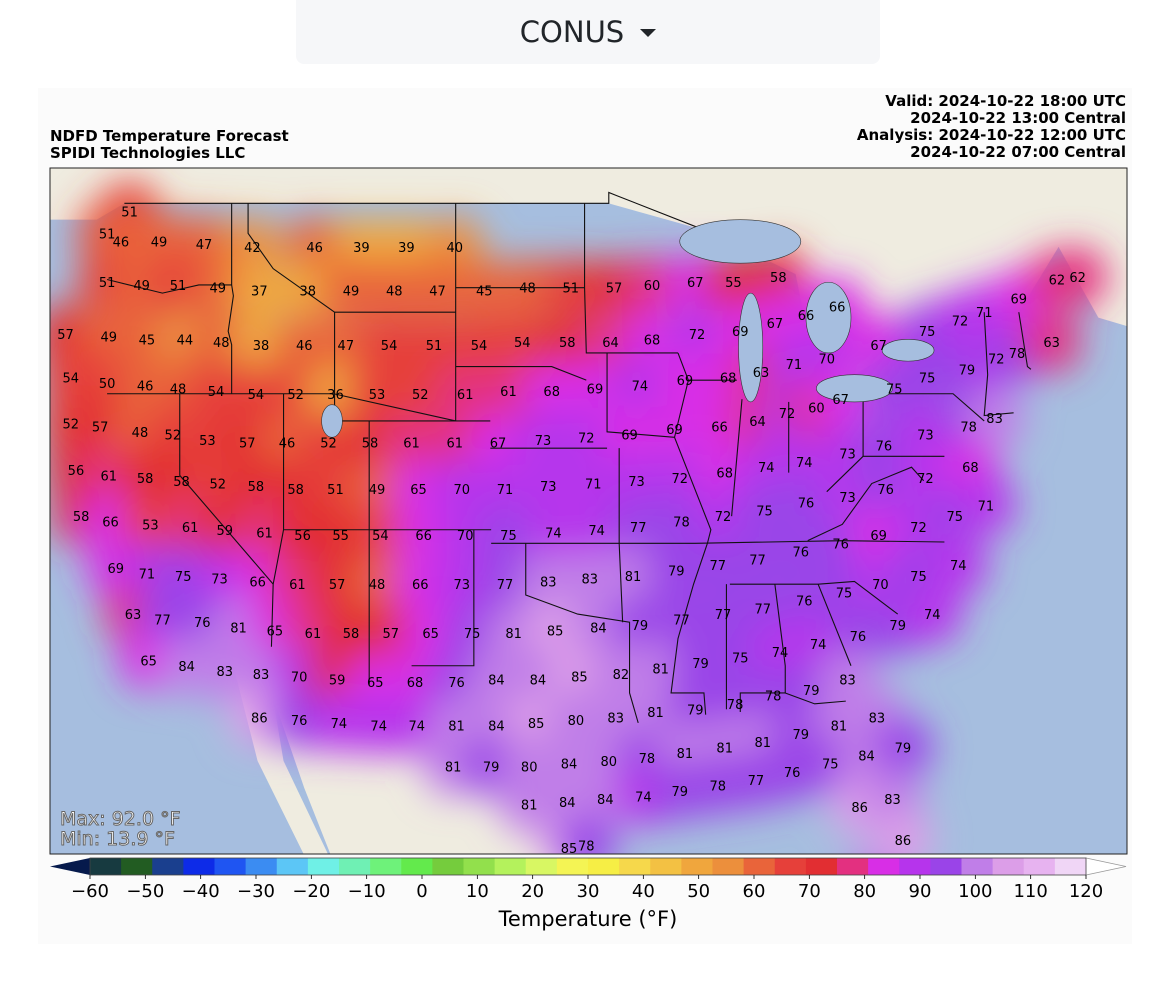 The image size is (1172, 987). Describe the element at coordinates (150, 525) in the screenshot. I see `temperature-label: 53` at that location.